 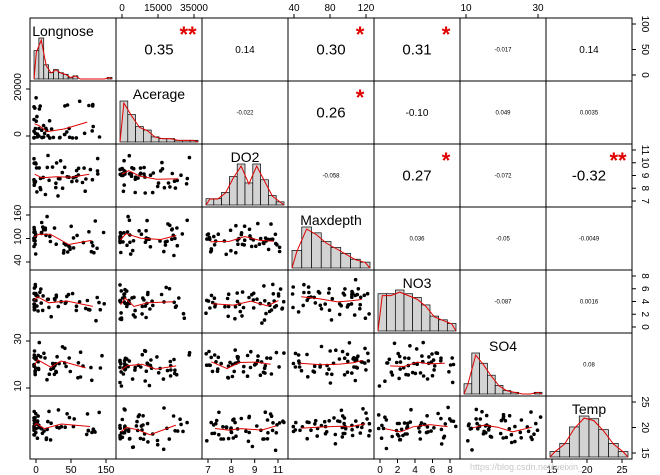 What do you see at coordinates (416, 50) in the screenshot?
I see `corr-value-0-4: 0.31` at bounding box center [416, 50].